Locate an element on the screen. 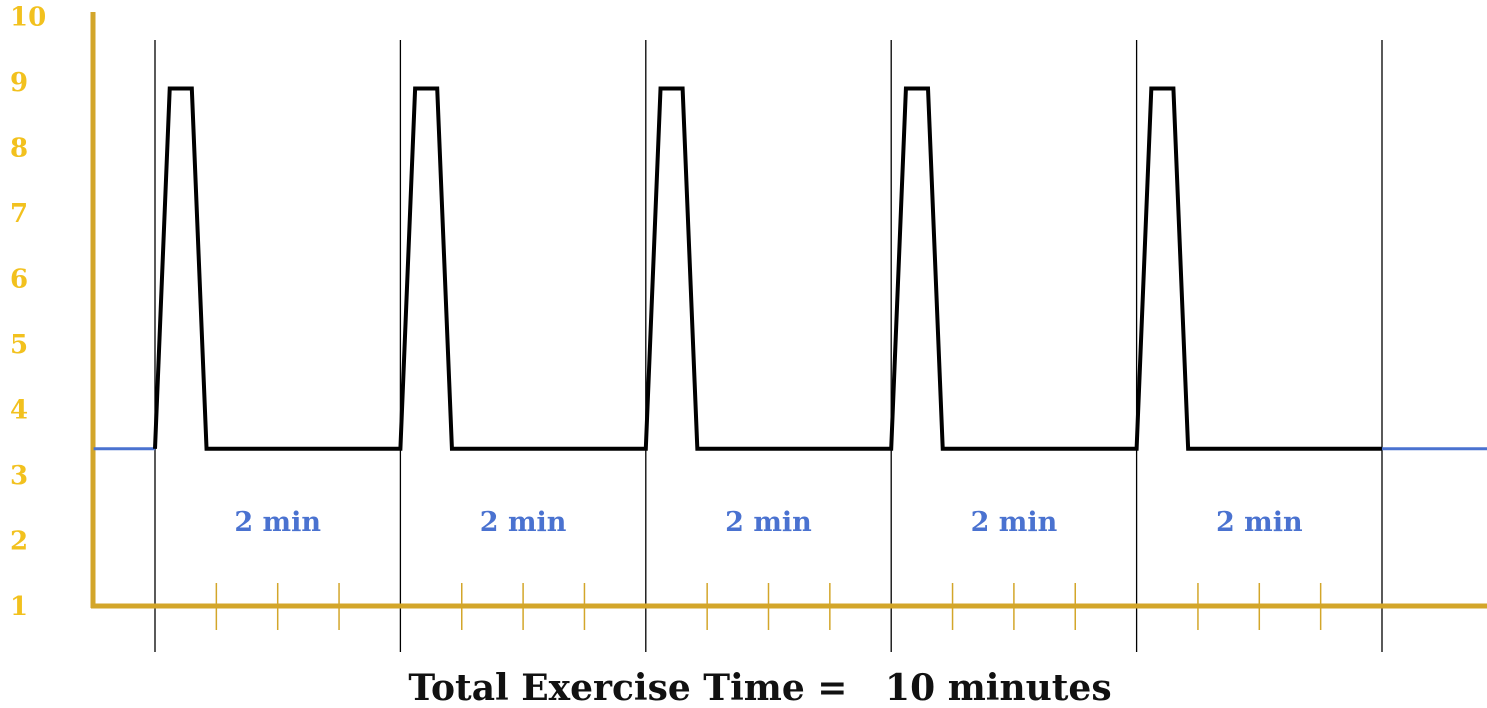 This screenshot has width=1487, height=708. interval-labels: 2 min 2 min 2 min 2 min 2 min is located at coordinates (768, 522).